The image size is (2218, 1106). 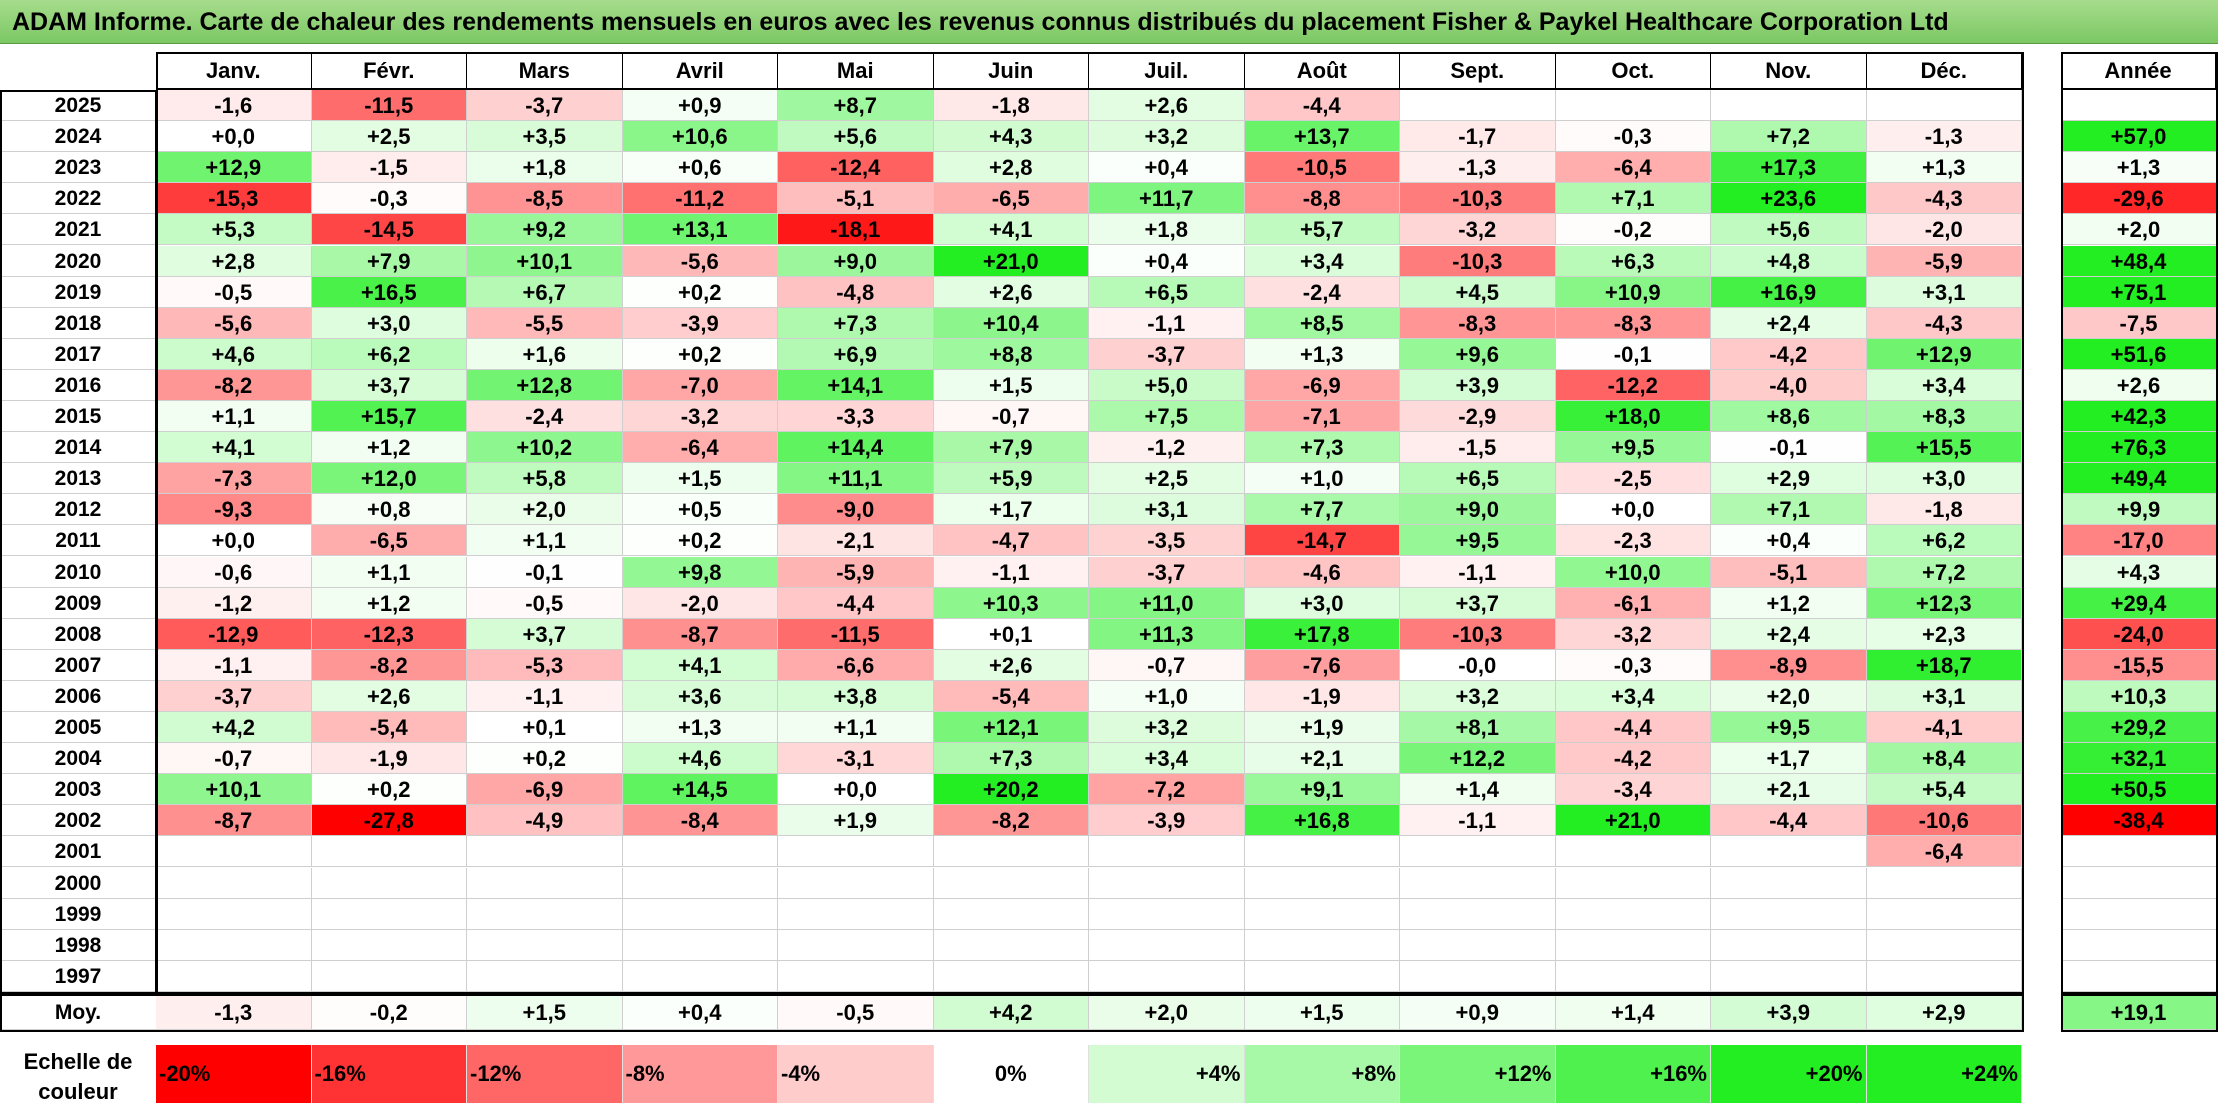 I want to click on color-scale-stop: -8%, so click(x=700, y=1074).